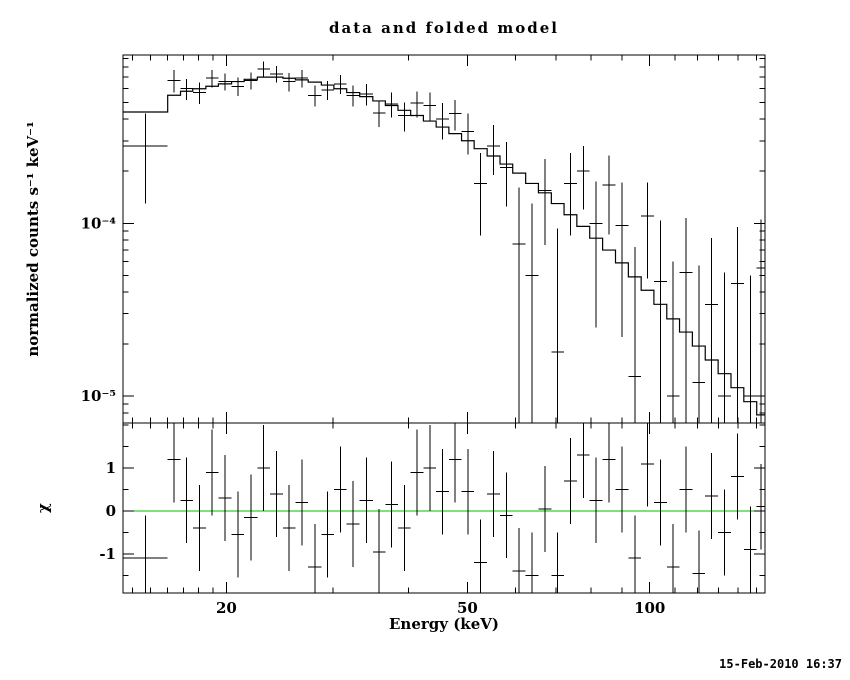  I want to click on y-tick-label-bottom: 1, so click(111, 468).